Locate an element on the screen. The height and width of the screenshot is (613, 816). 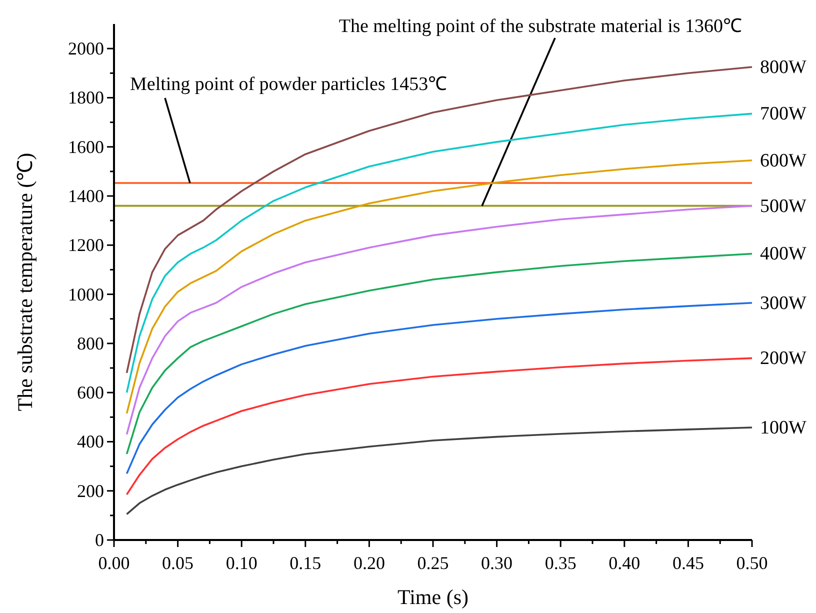
y-tick-label: 400 is located at coordinates (90, 442).